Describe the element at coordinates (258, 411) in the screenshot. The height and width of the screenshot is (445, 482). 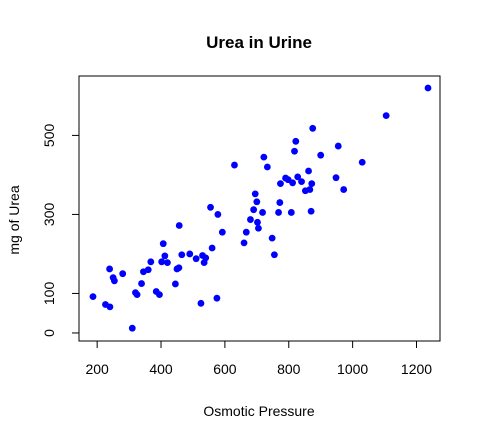
I see `x-axis-label: Osmotic Pressure` at that location.